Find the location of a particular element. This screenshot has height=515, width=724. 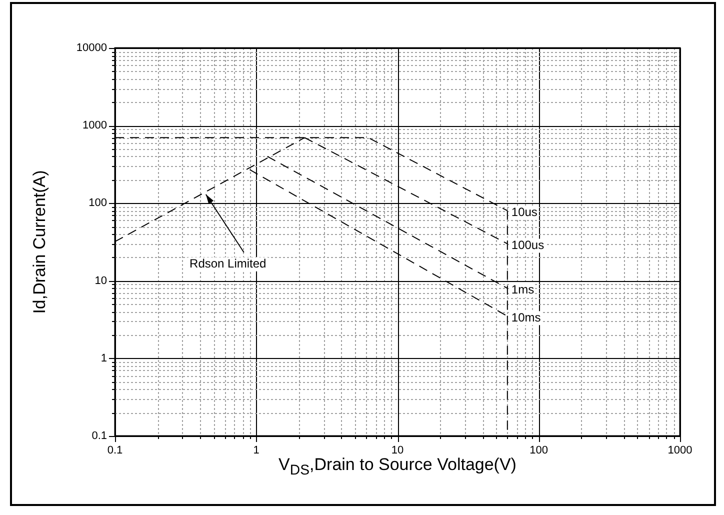

series-label: 10ms is located at coordinates (526, 317).